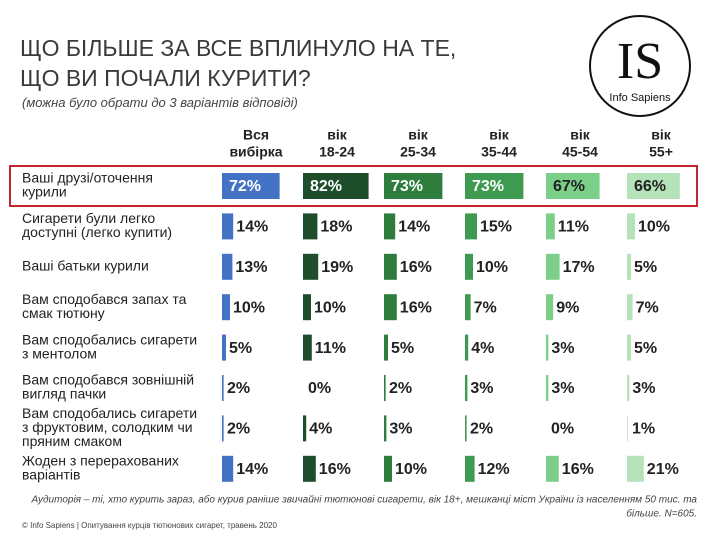  What do you see at coordinates (64, 394) in the screenshot?
I see `row-label: вигляд пачки` at bounding box center [64, 394].